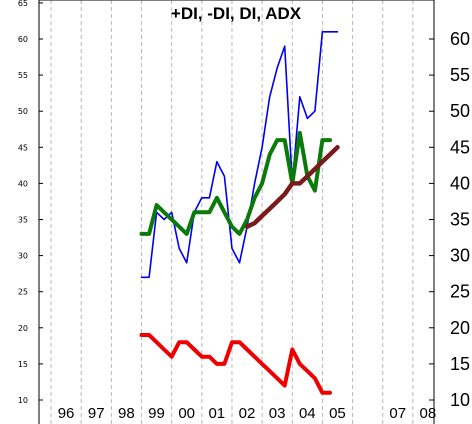 This screenshot has height=424, width=472. I want to click on x-tick-label: 08, so click(428, 413).